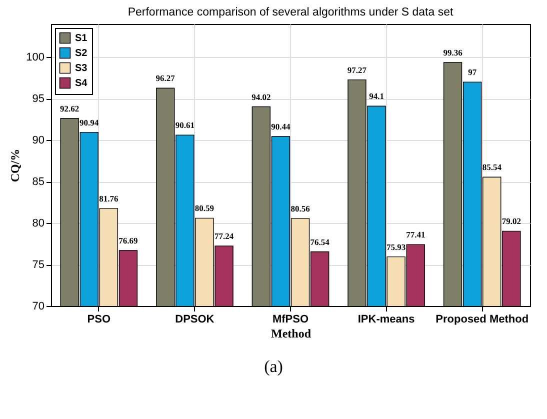 The image size is (547, 419). I want to click on data-label: 94.1, so click(376, 96).